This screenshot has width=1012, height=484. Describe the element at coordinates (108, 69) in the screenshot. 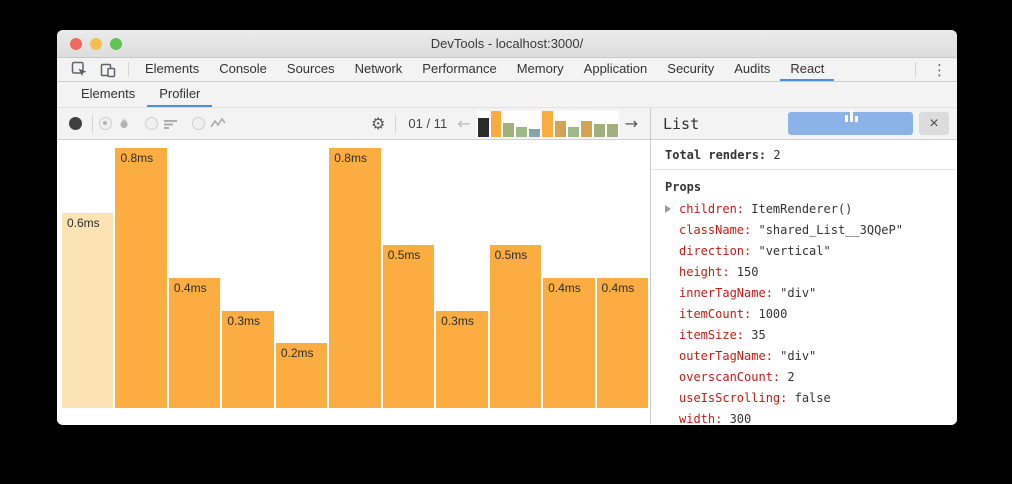

I see `device-toolbar-icon` at that location.